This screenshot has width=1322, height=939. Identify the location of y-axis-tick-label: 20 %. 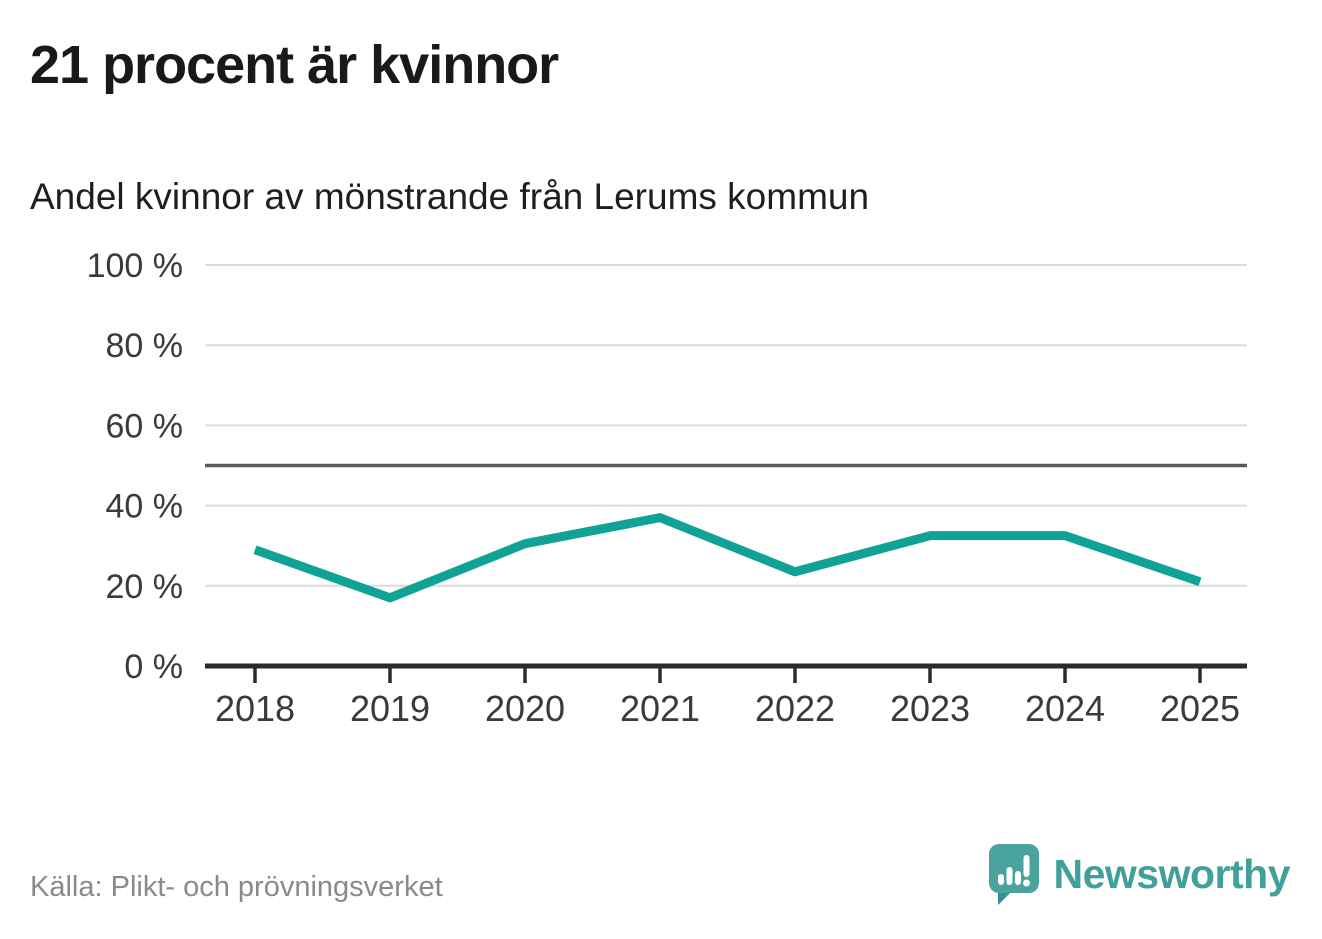
(145, 587).